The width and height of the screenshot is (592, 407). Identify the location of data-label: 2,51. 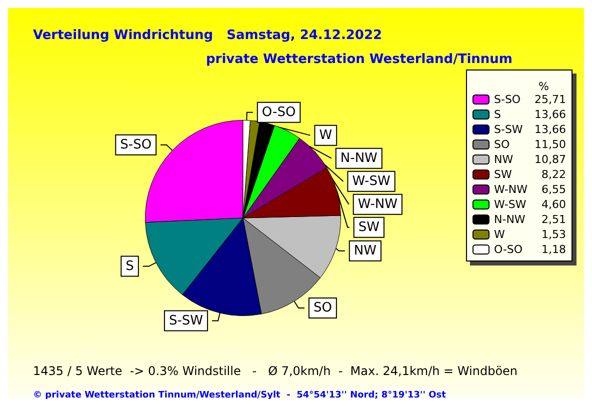
(554, 219).